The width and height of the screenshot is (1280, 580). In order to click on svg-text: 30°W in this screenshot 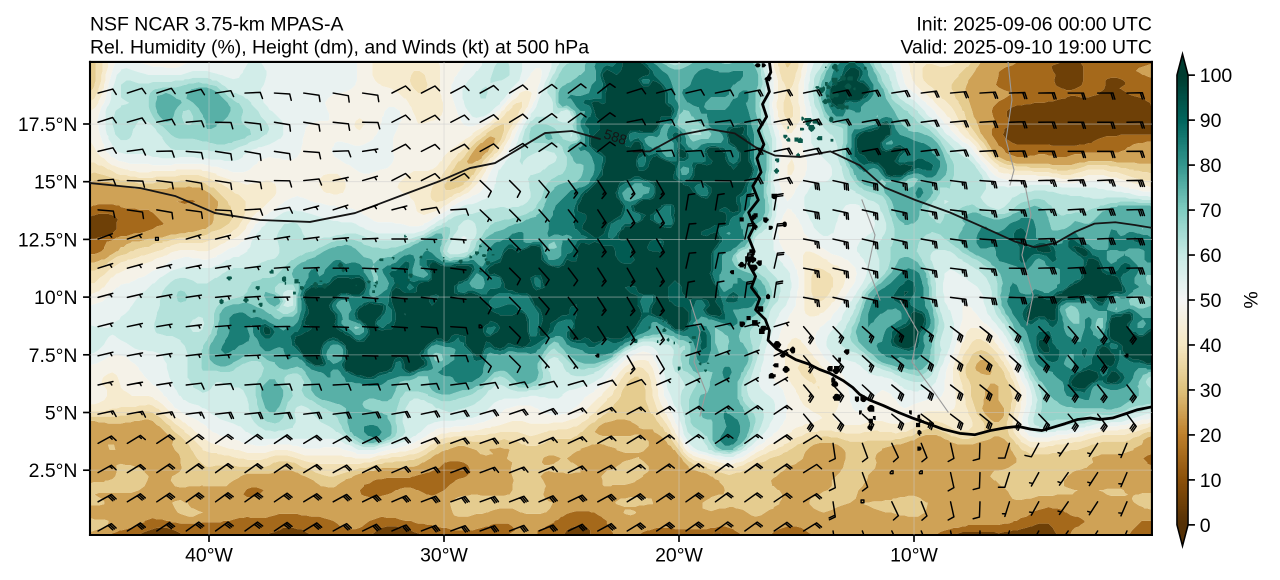, I will do `click(444, 556)`.